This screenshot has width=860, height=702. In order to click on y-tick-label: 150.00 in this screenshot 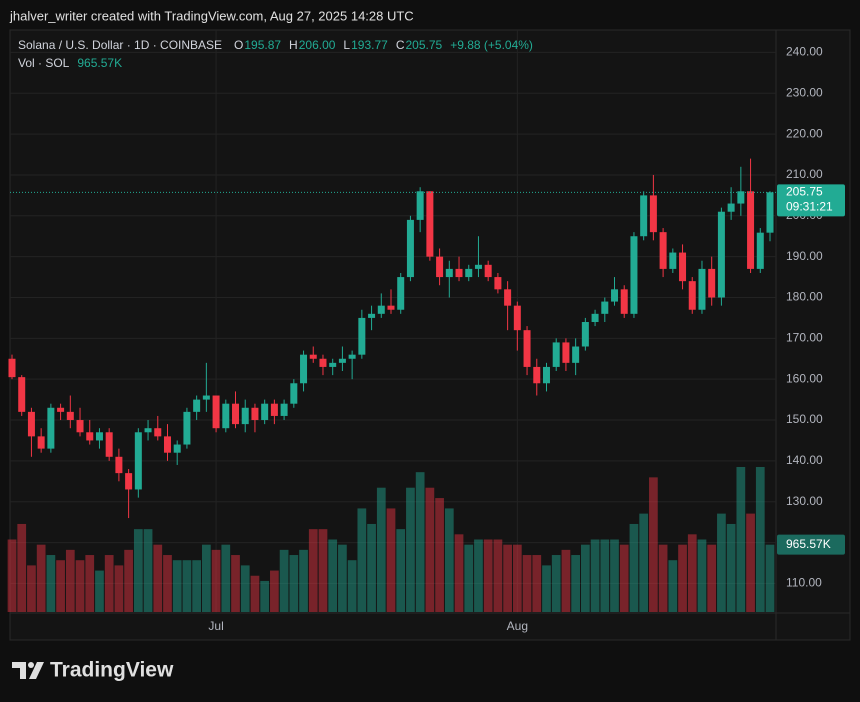, I will do `click(804, 419)`.